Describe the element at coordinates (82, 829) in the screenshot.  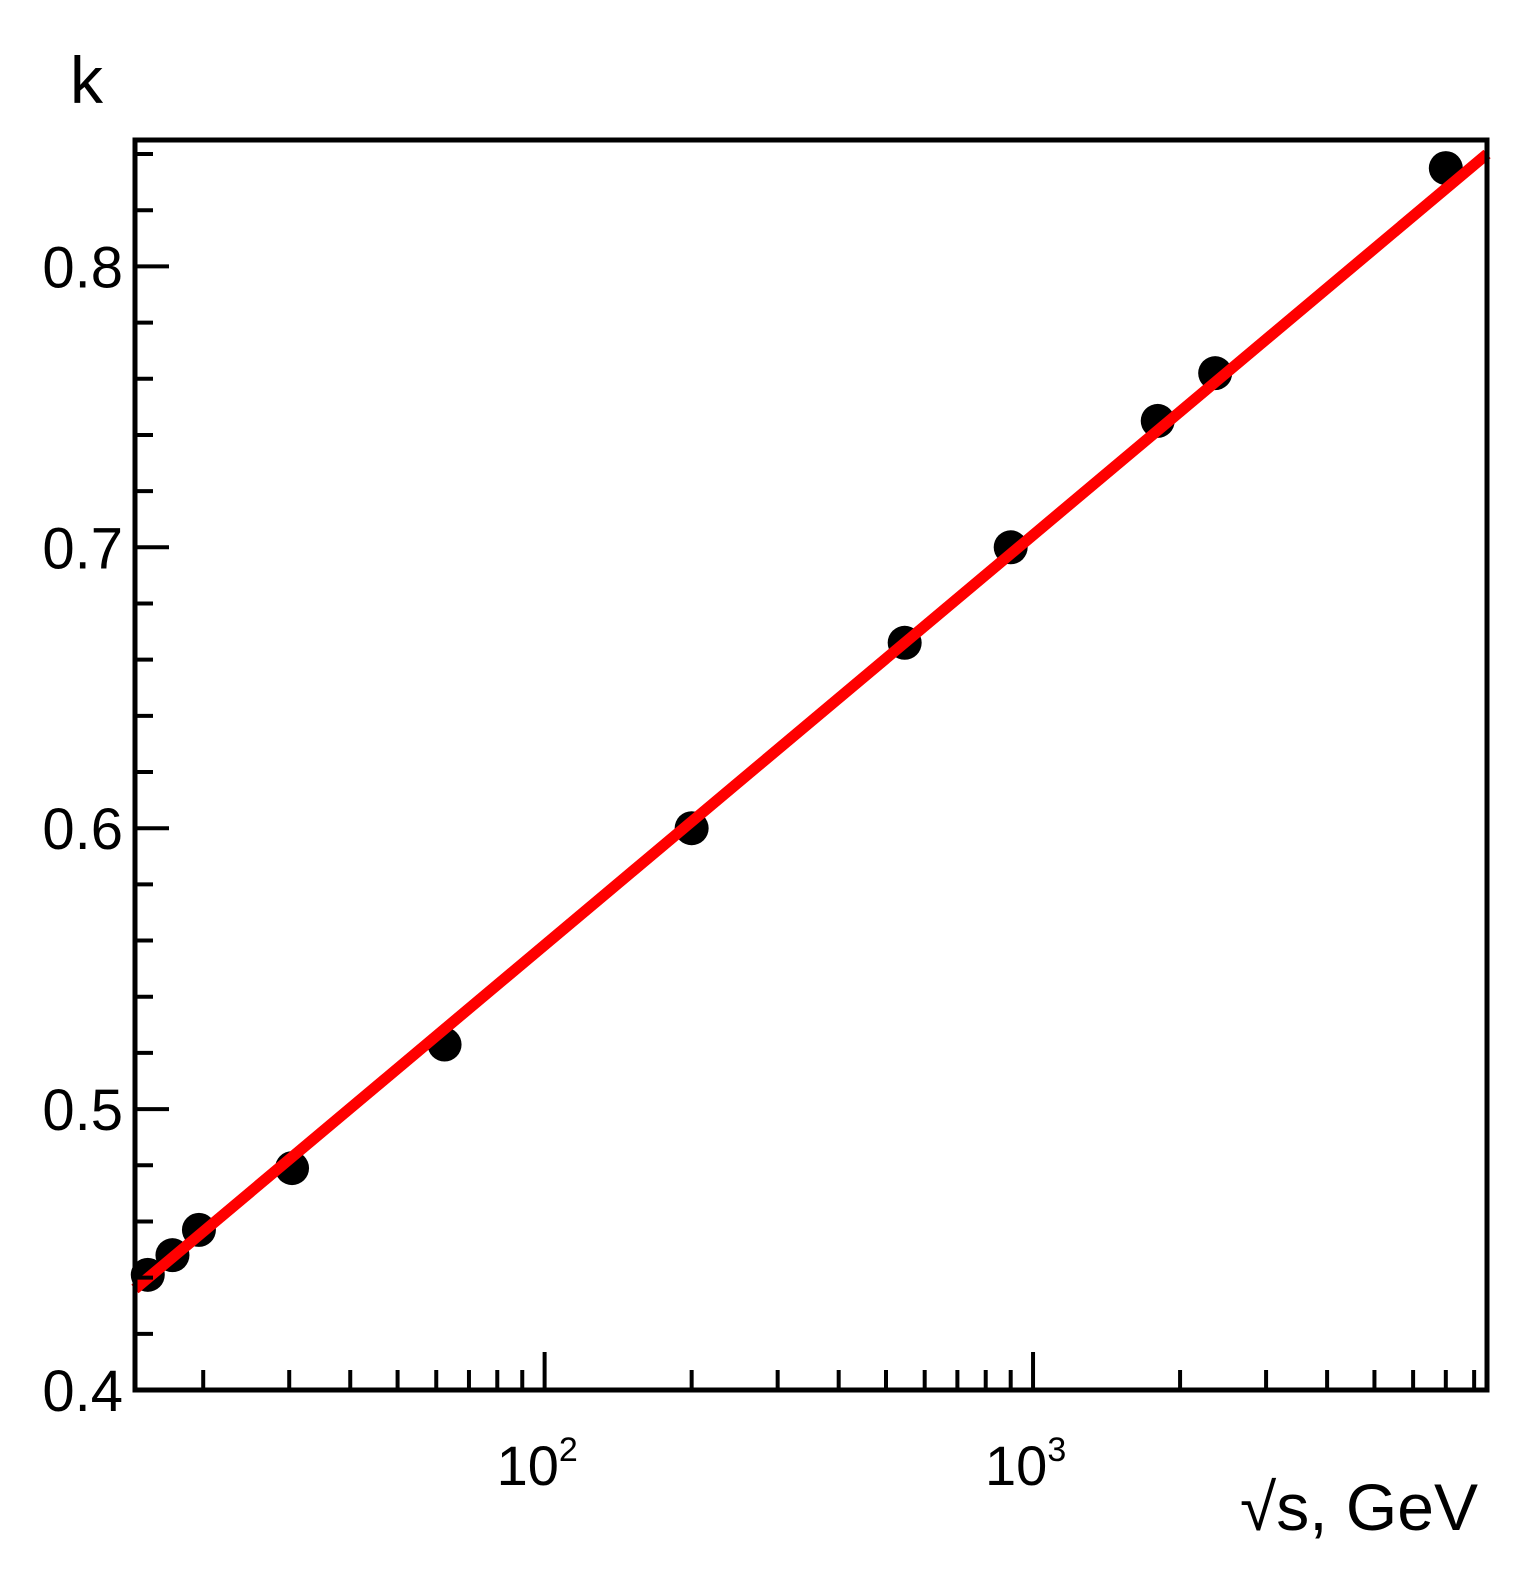
I see `y-tick-label: 0.6` at that location.